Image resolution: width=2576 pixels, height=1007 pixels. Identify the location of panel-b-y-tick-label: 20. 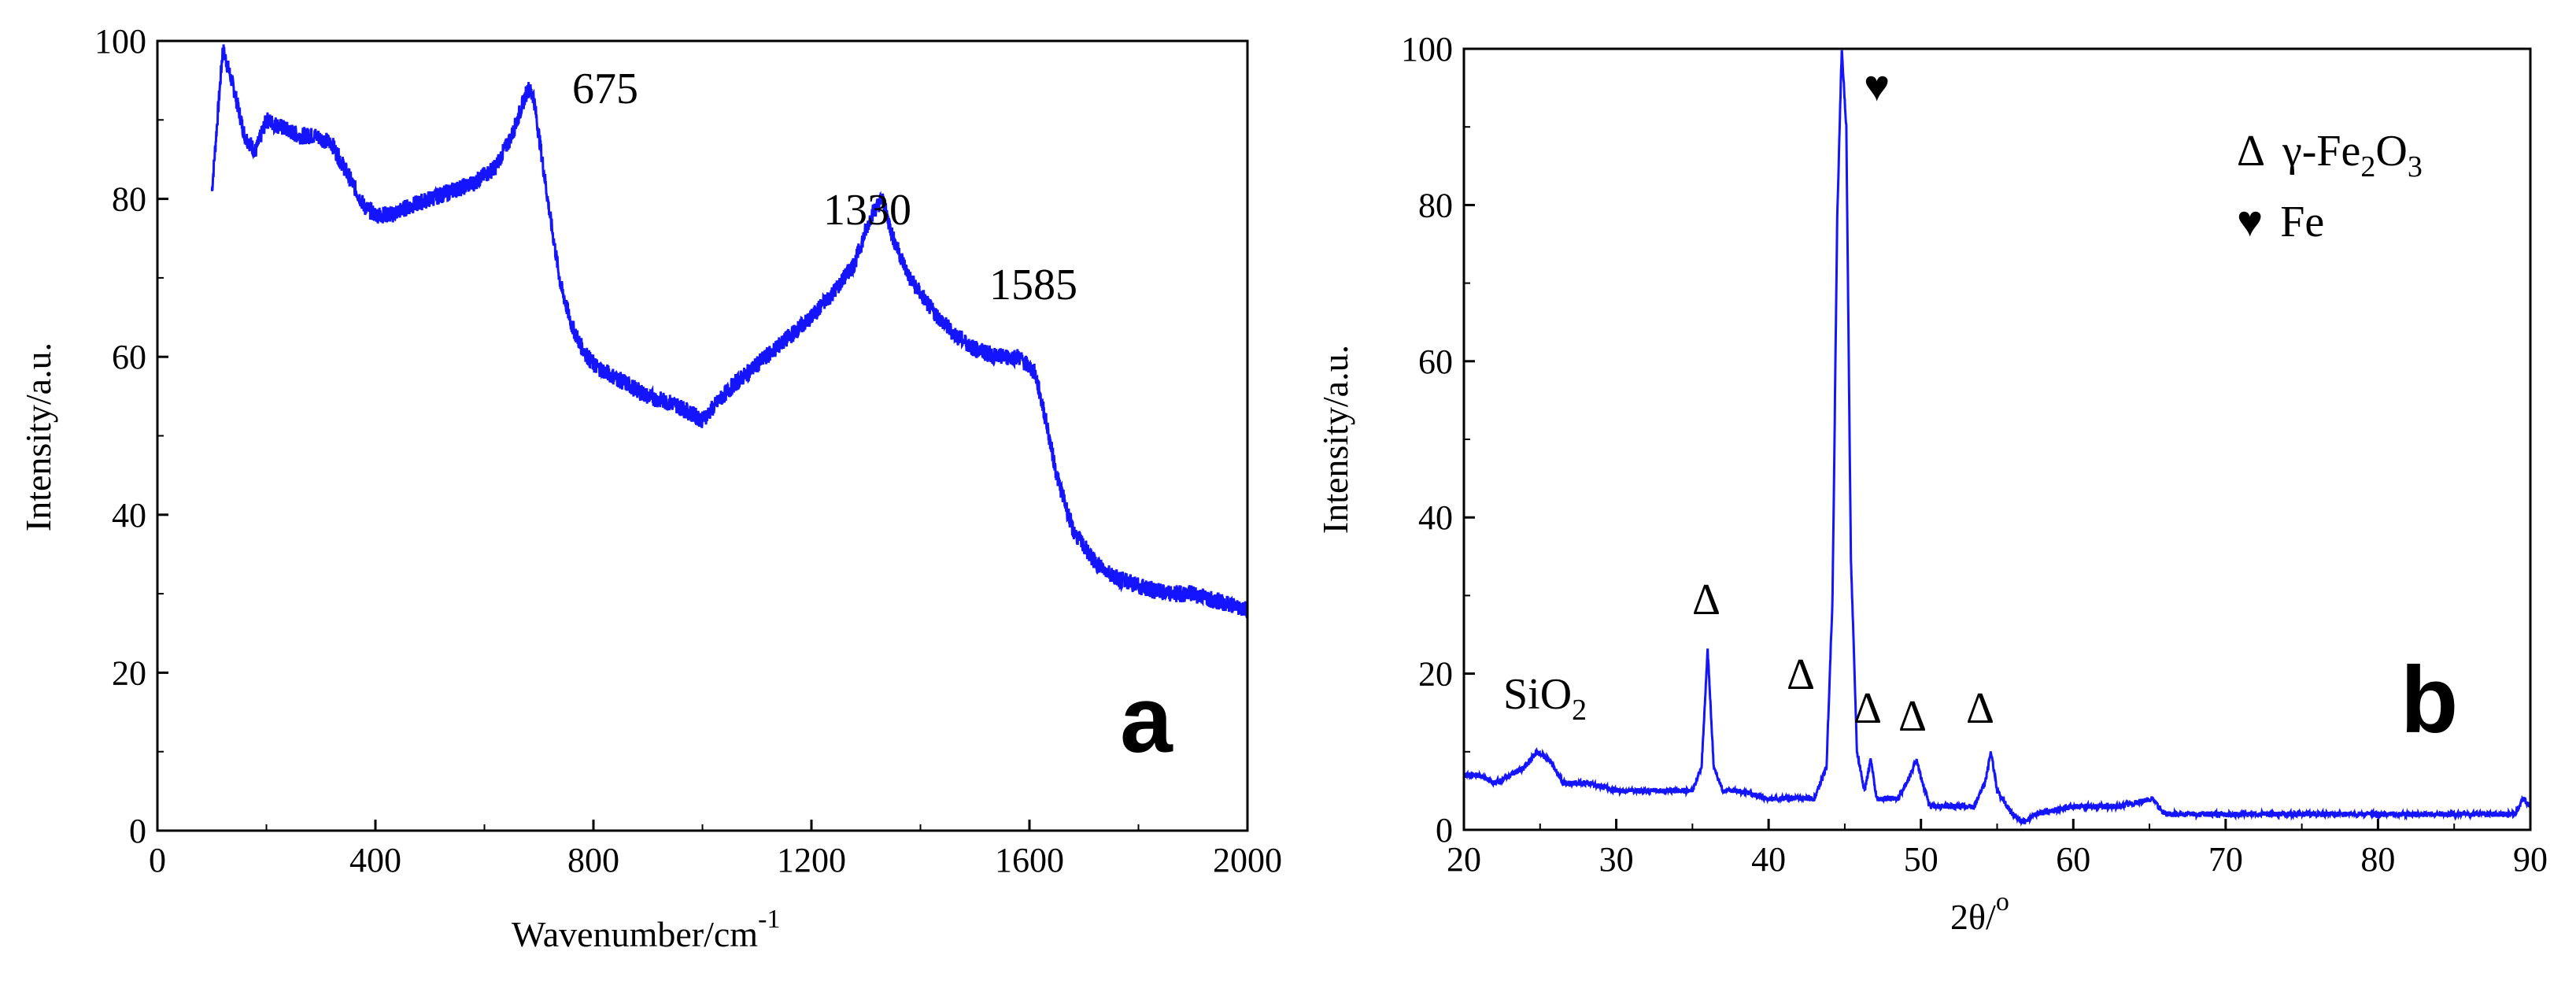
(1435, 674).